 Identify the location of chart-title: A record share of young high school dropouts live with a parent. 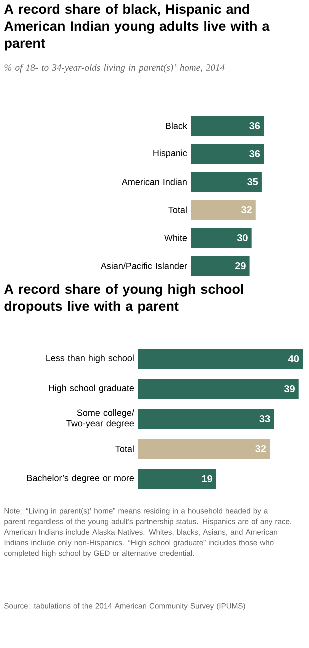
(124, 299).